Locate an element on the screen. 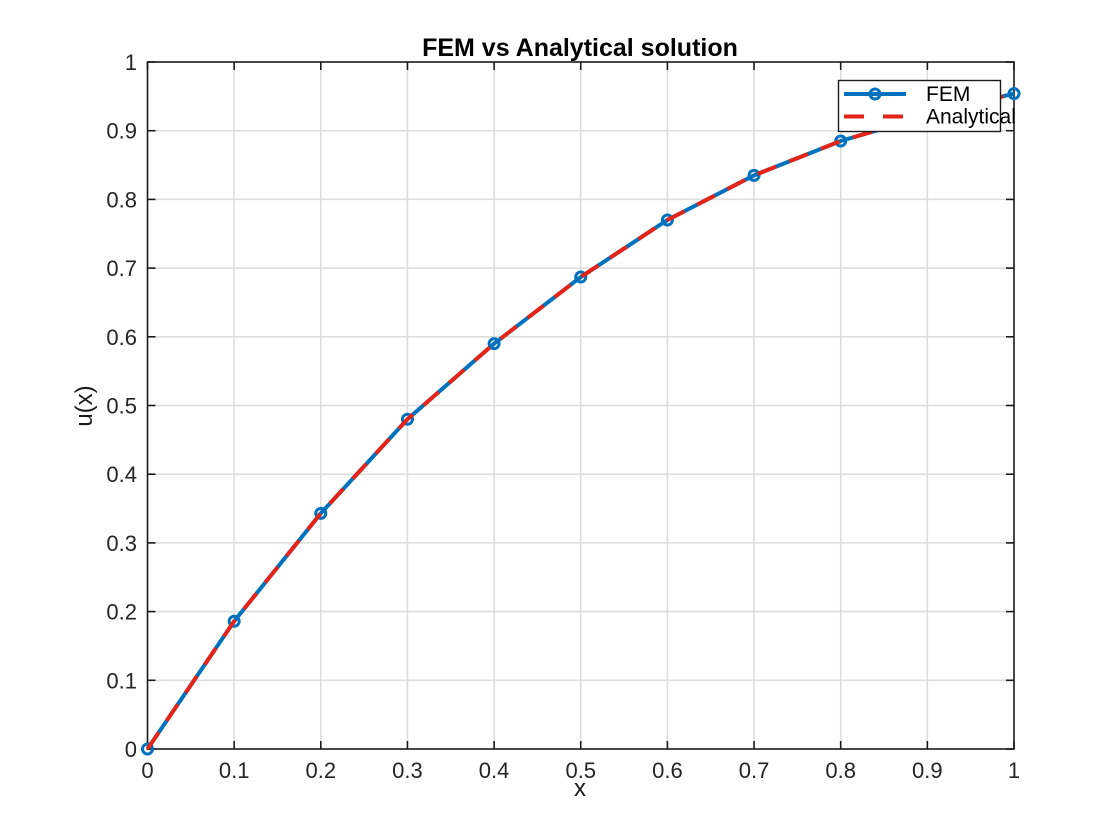 The image size is (1120, 840). y-tick-label: 0.9 is located at coordinates (121, 131).